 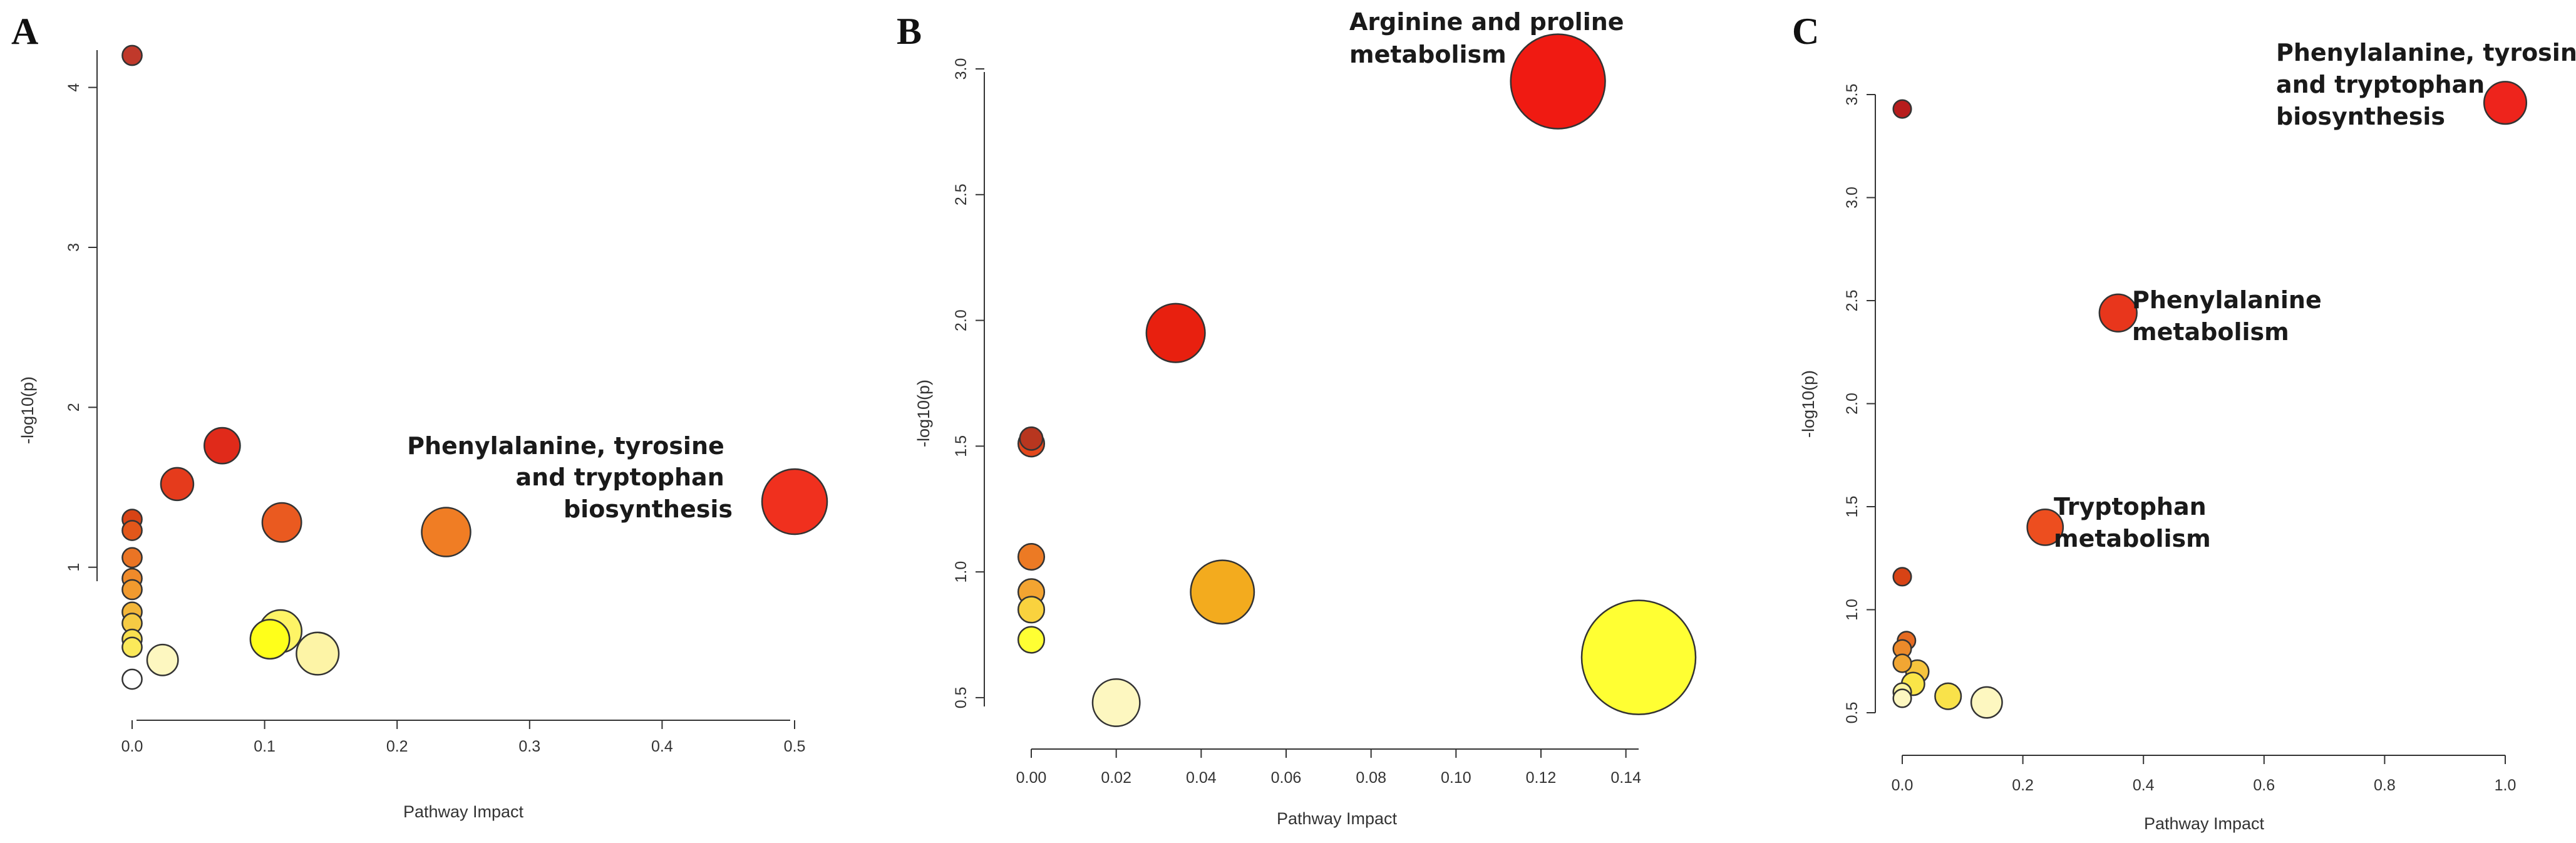 What do you see at coordinates (1116, 778) in the screenshot?
I see `panel-b-x-tick-label: 0.02` at bounding box center [1116, 778].